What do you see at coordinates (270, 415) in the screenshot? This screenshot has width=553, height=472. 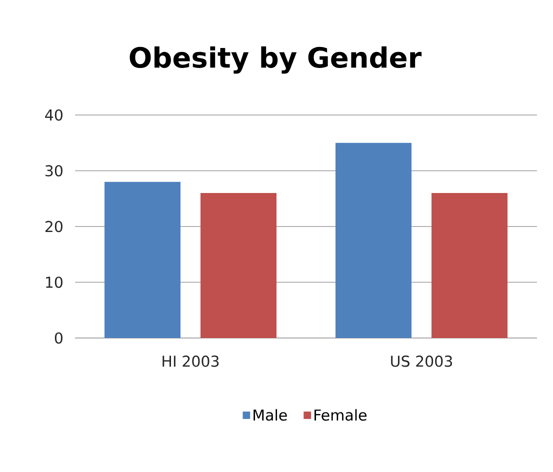 I see `legend-label: Male` at bounding box center [270, 415].